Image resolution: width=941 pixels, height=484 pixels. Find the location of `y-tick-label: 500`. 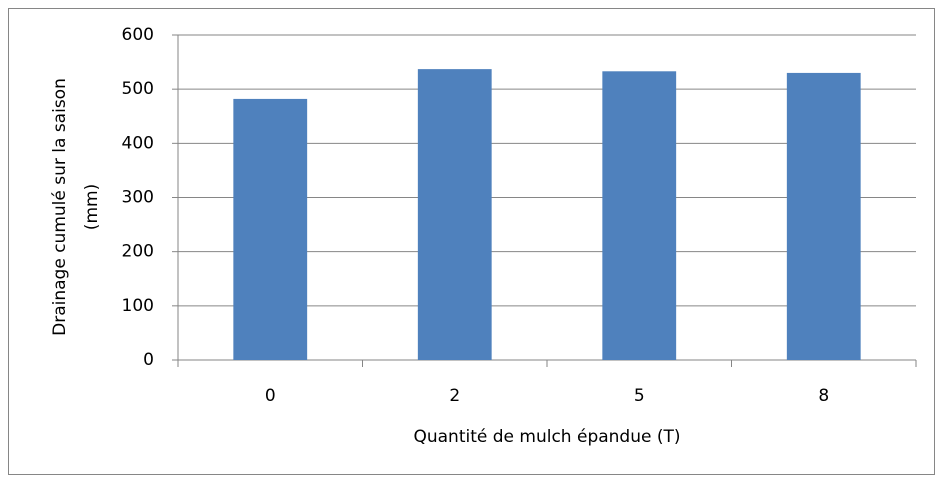

y-tick-label: 500 is located at coordinates (138, 89).